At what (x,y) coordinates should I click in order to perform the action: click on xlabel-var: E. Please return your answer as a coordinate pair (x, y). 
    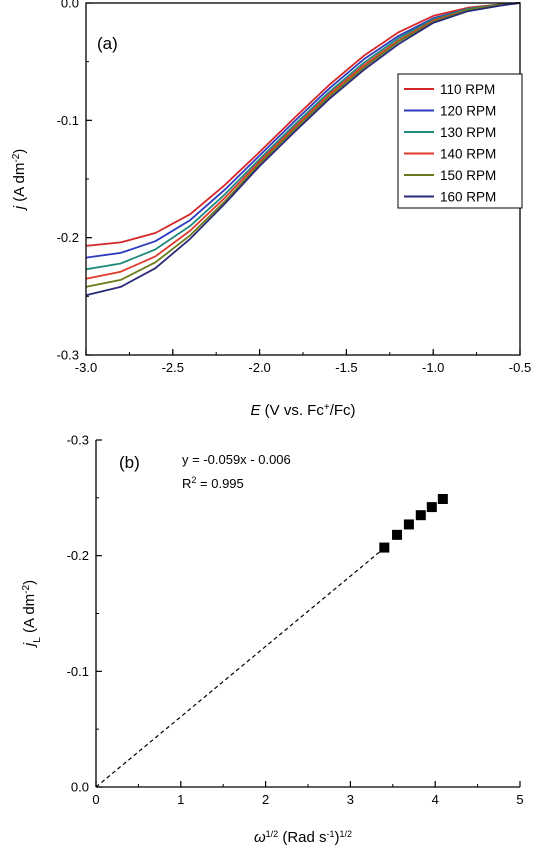
    Looking at the image, I should click on (255, 410).